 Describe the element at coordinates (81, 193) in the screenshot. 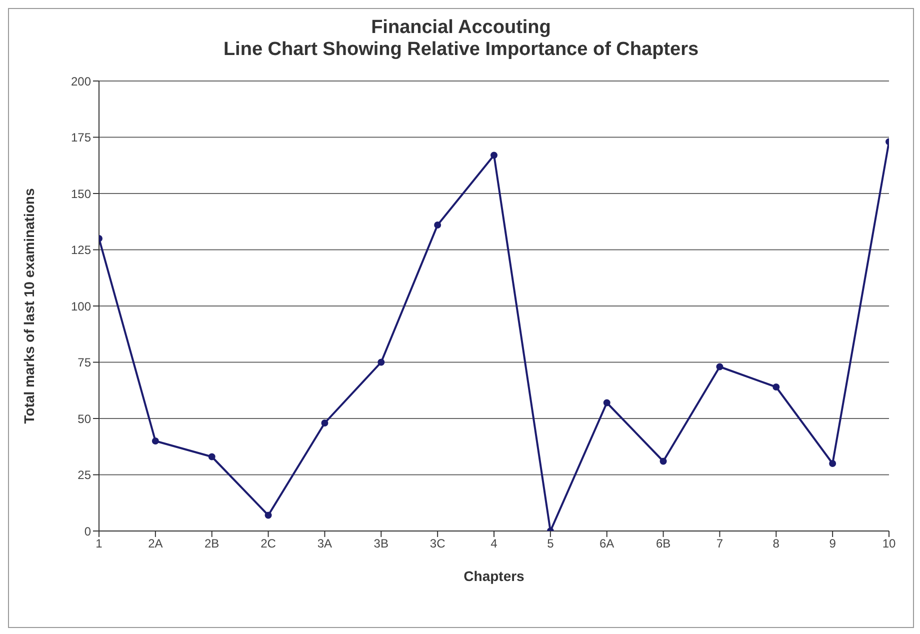

I see `y-tick-label: 150` at that location.